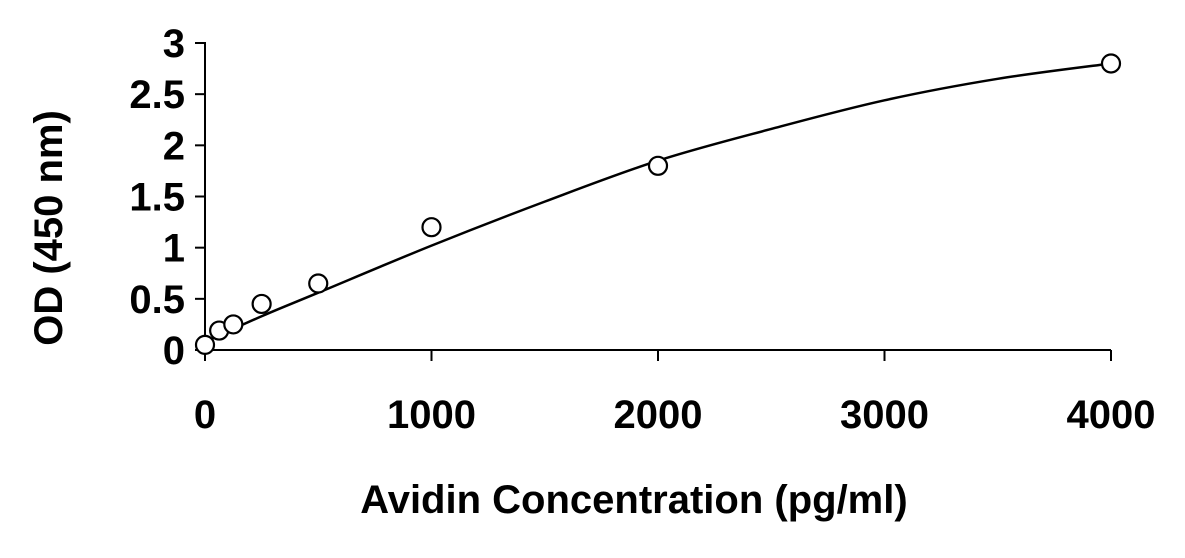 This screenshot has height=558, width=1185. What do you see at coordinates (1111, 415) in the screenshot?
I see `x-tick-label: 4000` at bounding box center [1111, 415].